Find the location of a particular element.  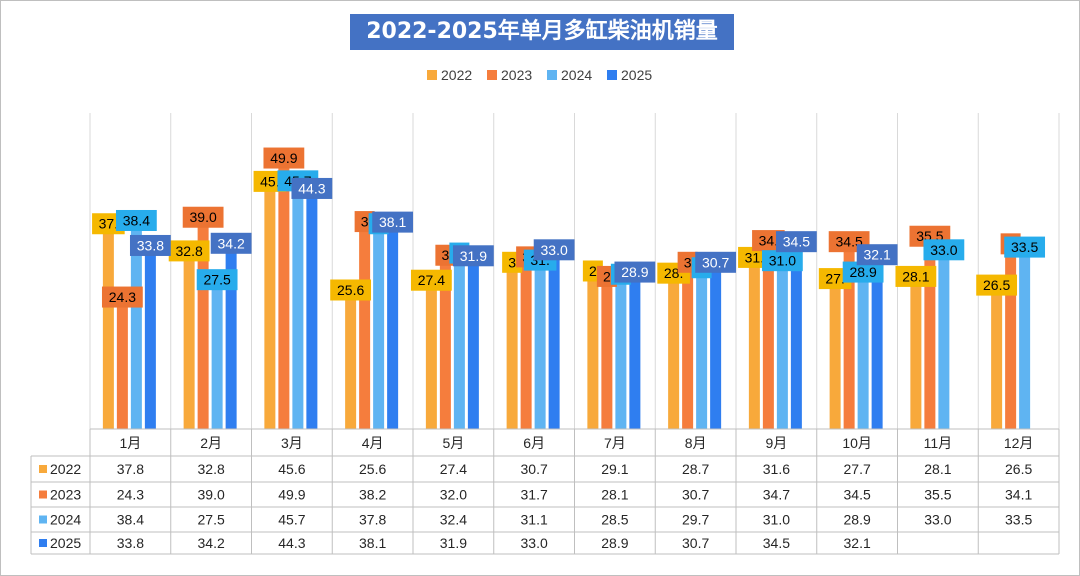

legend-swatch-2022 is located at coordinates (432, 75).